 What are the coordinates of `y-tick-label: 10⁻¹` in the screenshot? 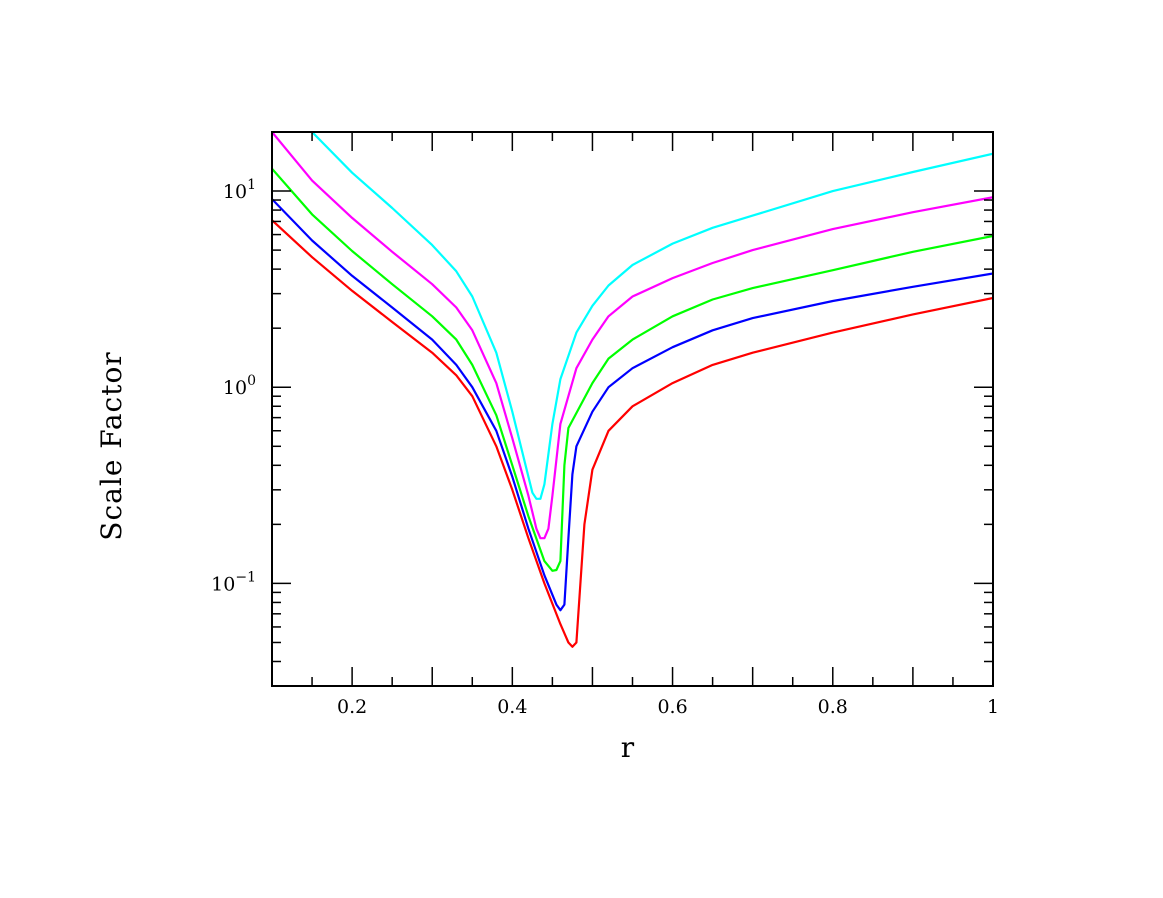 It's located at (233, 582).